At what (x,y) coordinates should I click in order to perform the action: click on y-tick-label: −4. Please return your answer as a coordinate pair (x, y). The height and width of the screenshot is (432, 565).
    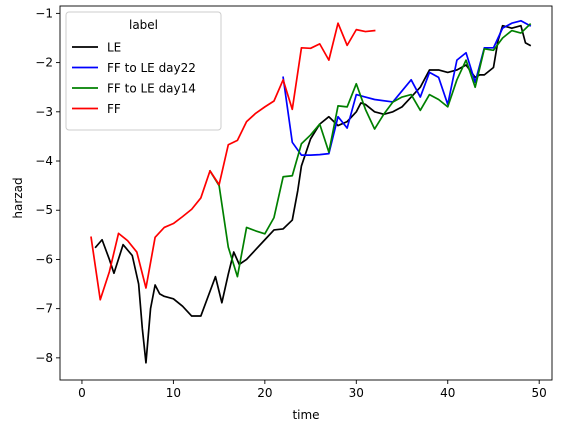
    Looking at the image, I should click on (44, 161).